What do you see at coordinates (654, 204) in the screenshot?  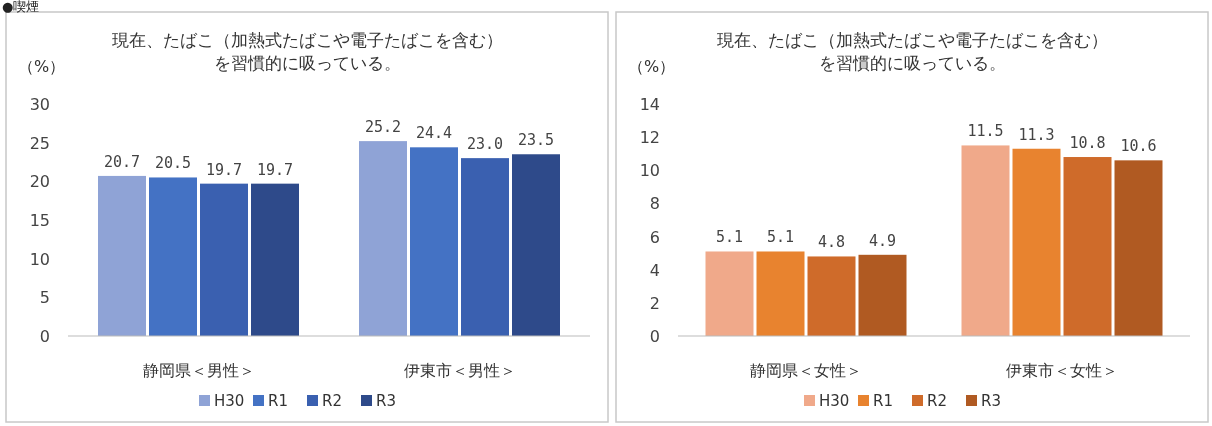 I see `y-tick-label: 8` at bounding box center [654, 204].